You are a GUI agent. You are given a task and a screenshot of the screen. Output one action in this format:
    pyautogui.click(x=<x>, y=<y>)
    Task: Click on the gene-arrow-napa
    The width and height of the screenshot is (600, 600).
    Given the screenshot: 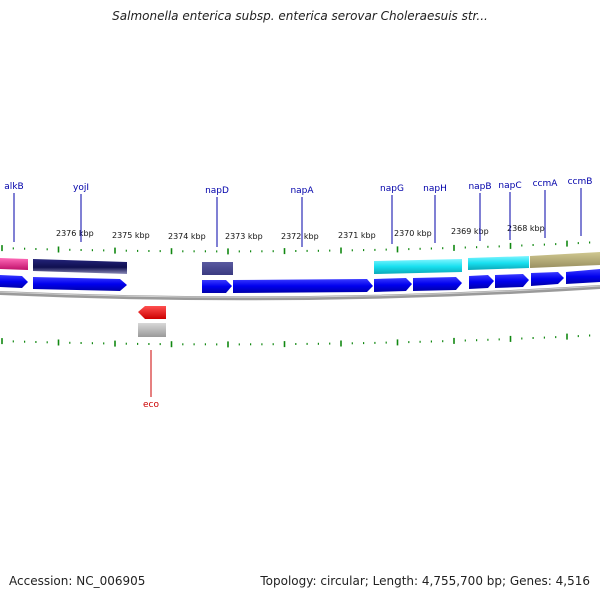 What is the action you would take?
    pyautogui.click(x=303, y=286)
    